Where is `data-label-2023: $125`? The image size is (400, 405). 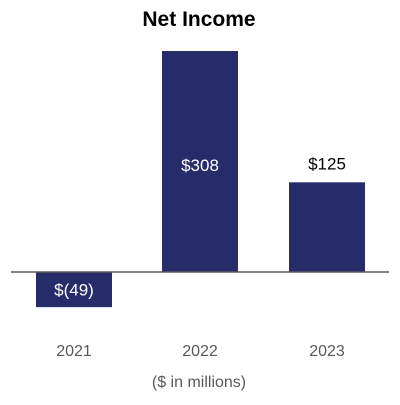 data-label-2023: $125 is located at coordinates (327, 163).